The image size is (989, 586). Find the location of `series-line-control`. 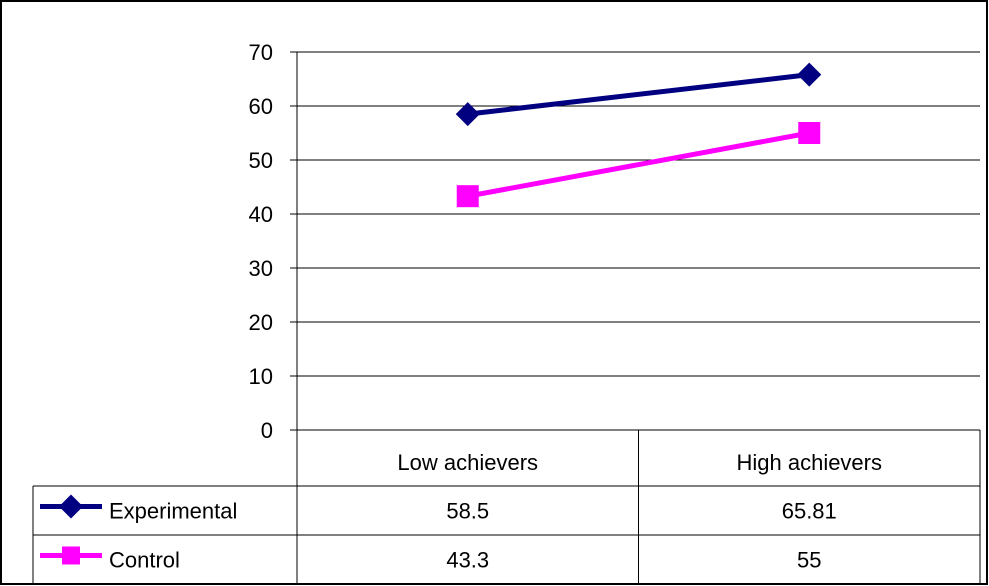

series-line-control is located at coordinates (638, 164).